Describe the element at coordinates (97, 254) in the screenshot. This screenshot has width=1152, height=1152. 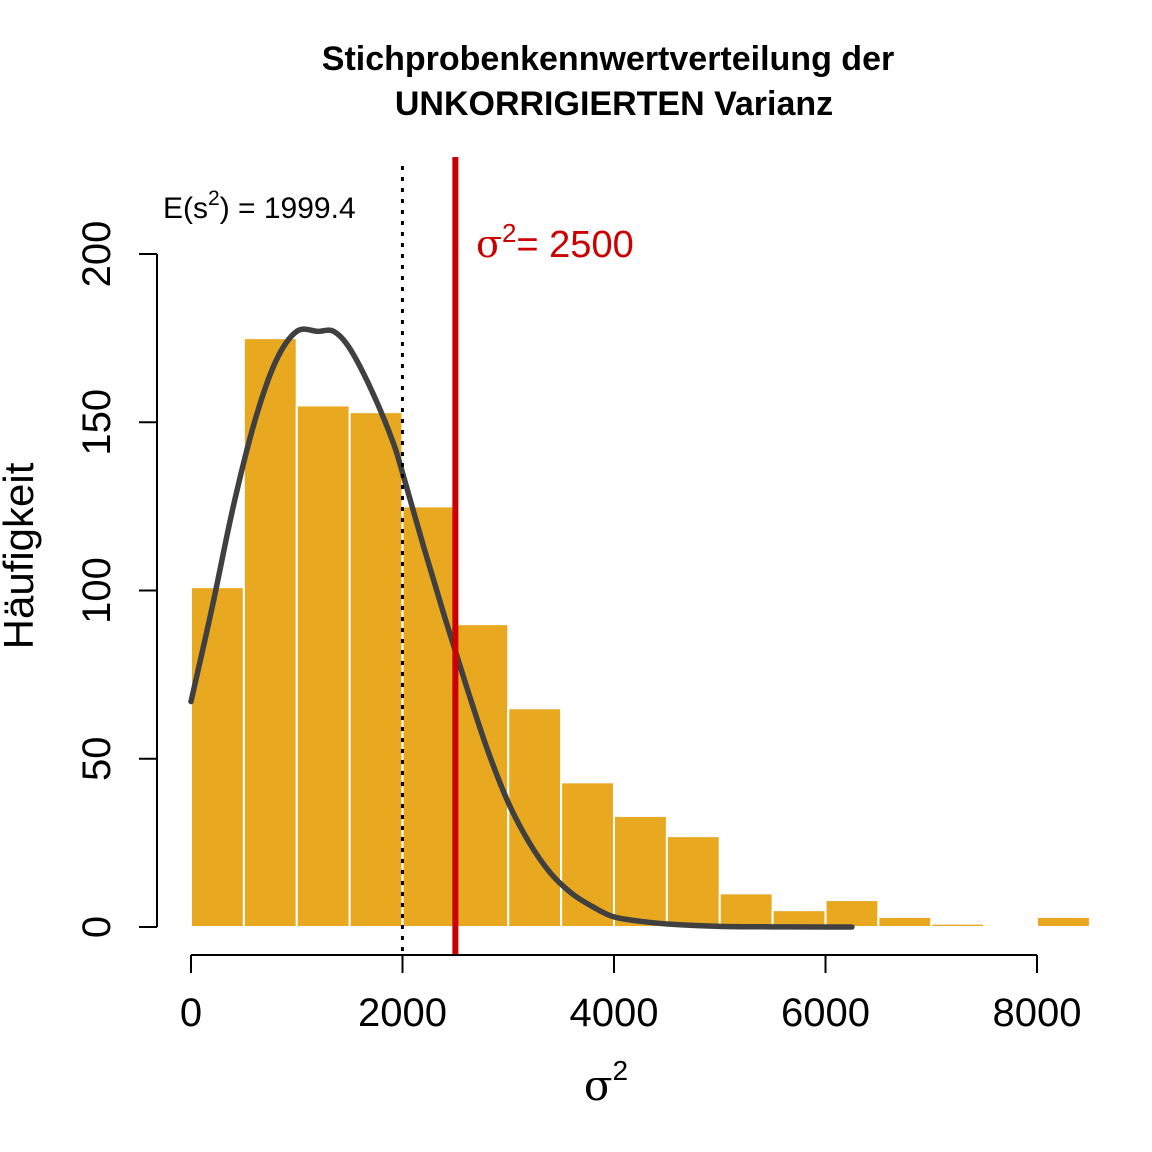
I see `y-tick-label-4: 200` at that location.